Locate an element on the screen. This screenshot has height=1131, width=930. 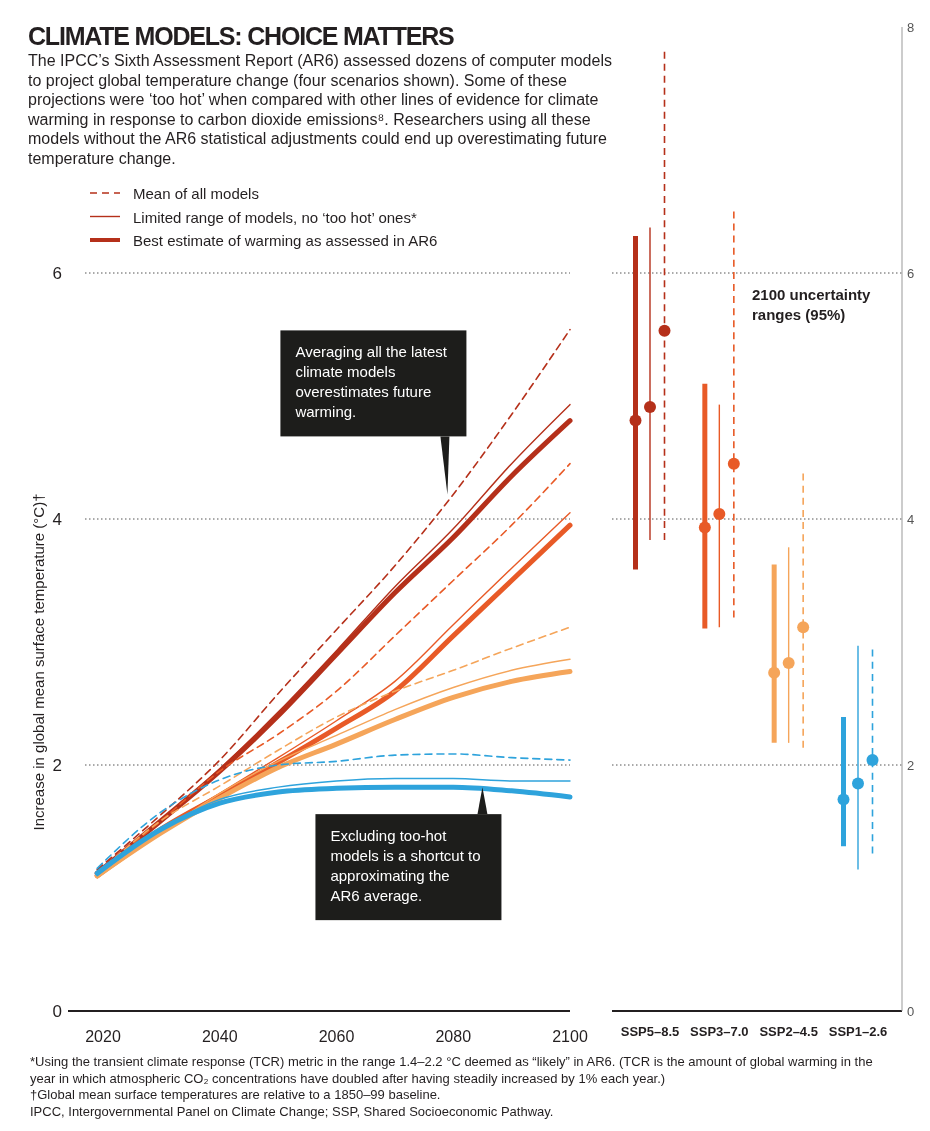
x-tick-label: 2060 is located at coordinates (336, 1036).